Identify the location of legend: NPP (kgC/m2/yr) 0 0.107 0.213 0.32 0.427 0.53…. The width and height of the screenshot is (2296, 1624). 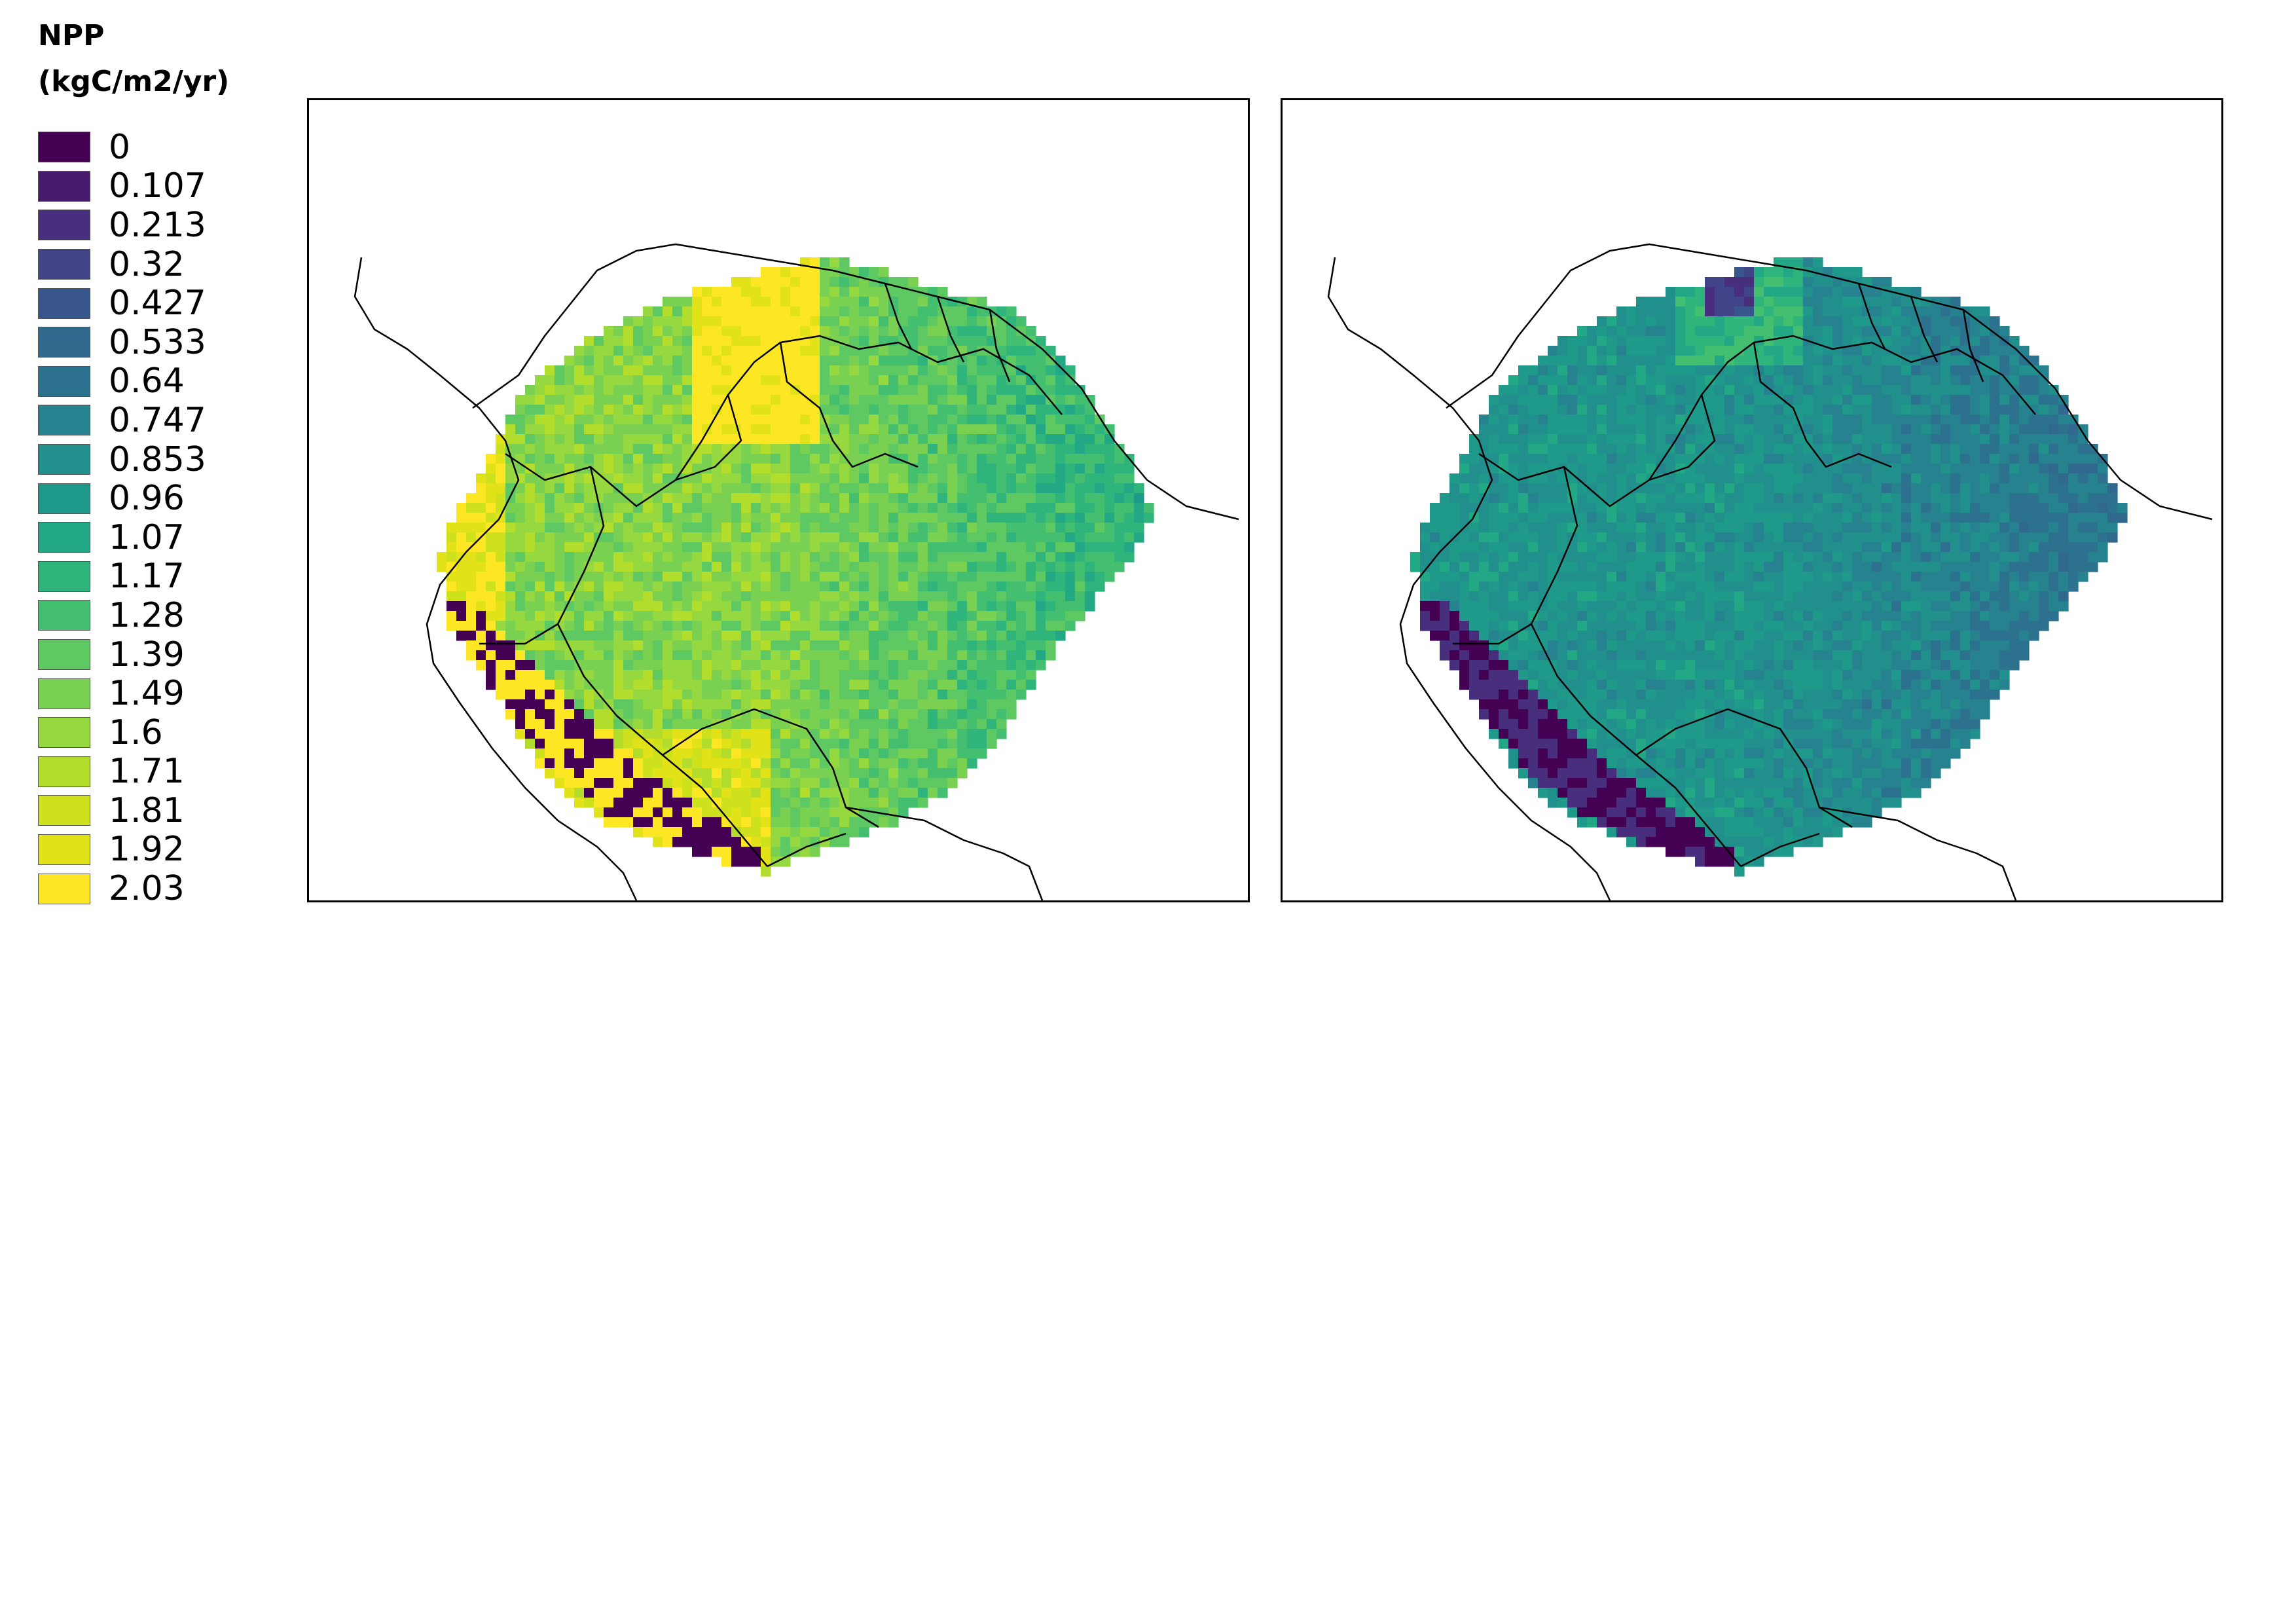
(169, 459).